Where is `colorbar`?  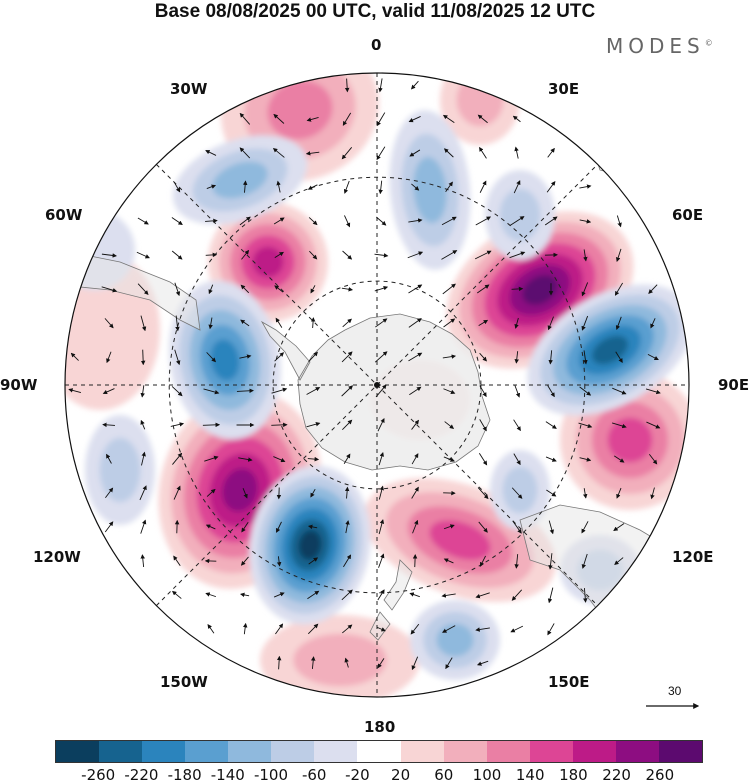 colorbar is located at coordinates (379, 751).